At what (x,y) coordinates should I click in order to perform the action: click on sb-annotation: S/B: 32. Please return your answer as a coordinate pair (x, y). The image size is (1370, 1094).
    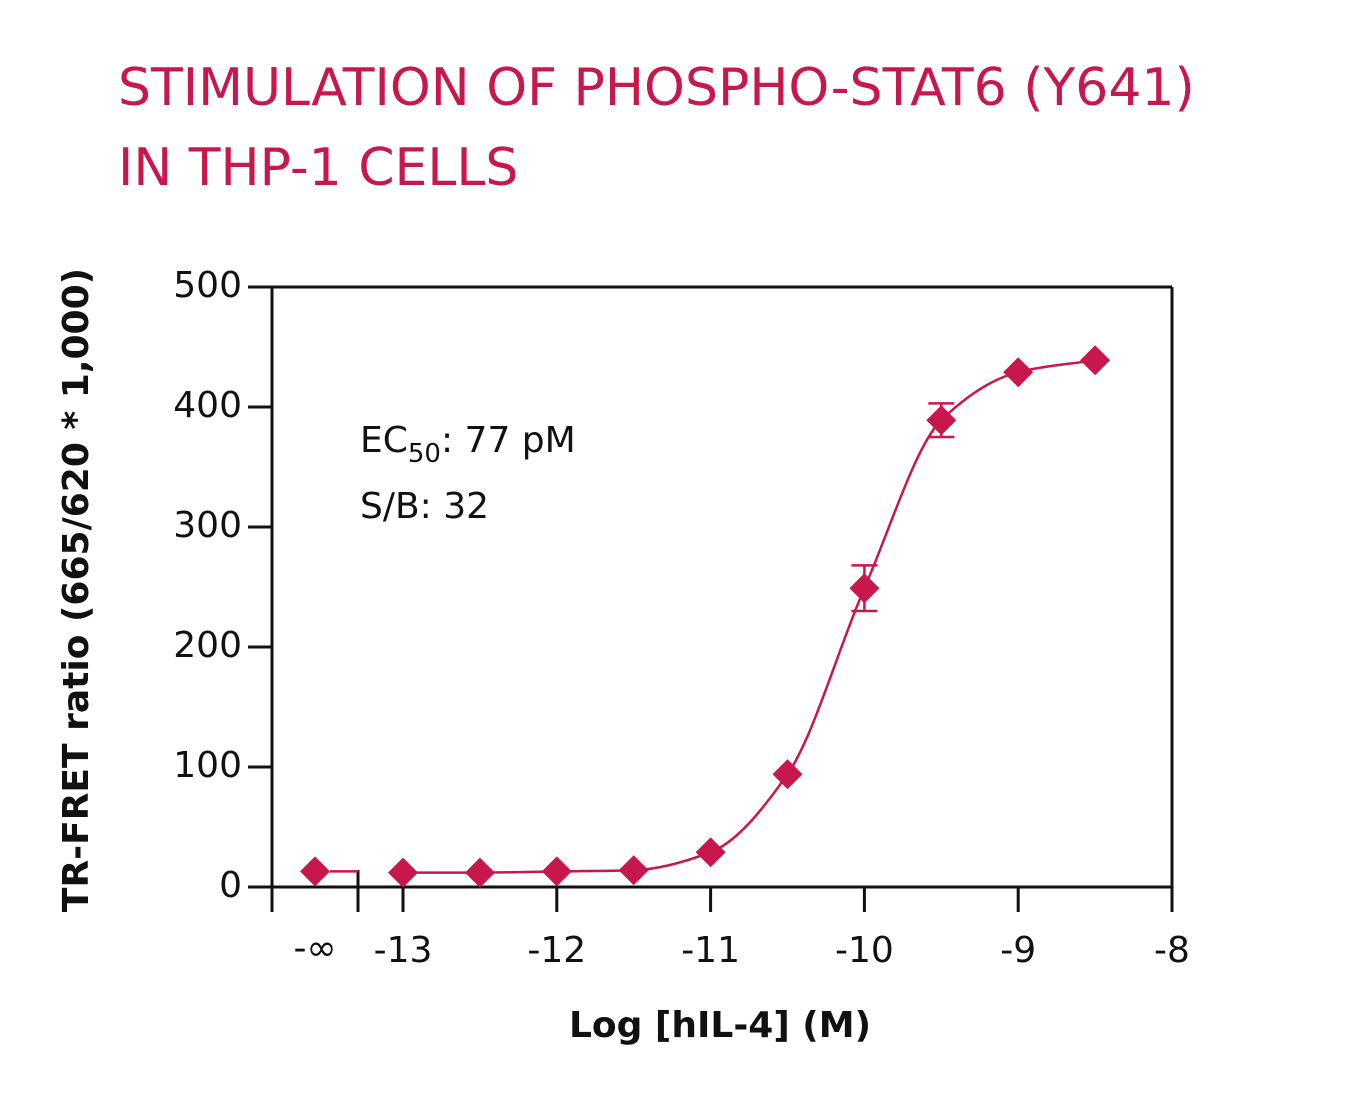
    Looking at the image, I should click on (424, 506).